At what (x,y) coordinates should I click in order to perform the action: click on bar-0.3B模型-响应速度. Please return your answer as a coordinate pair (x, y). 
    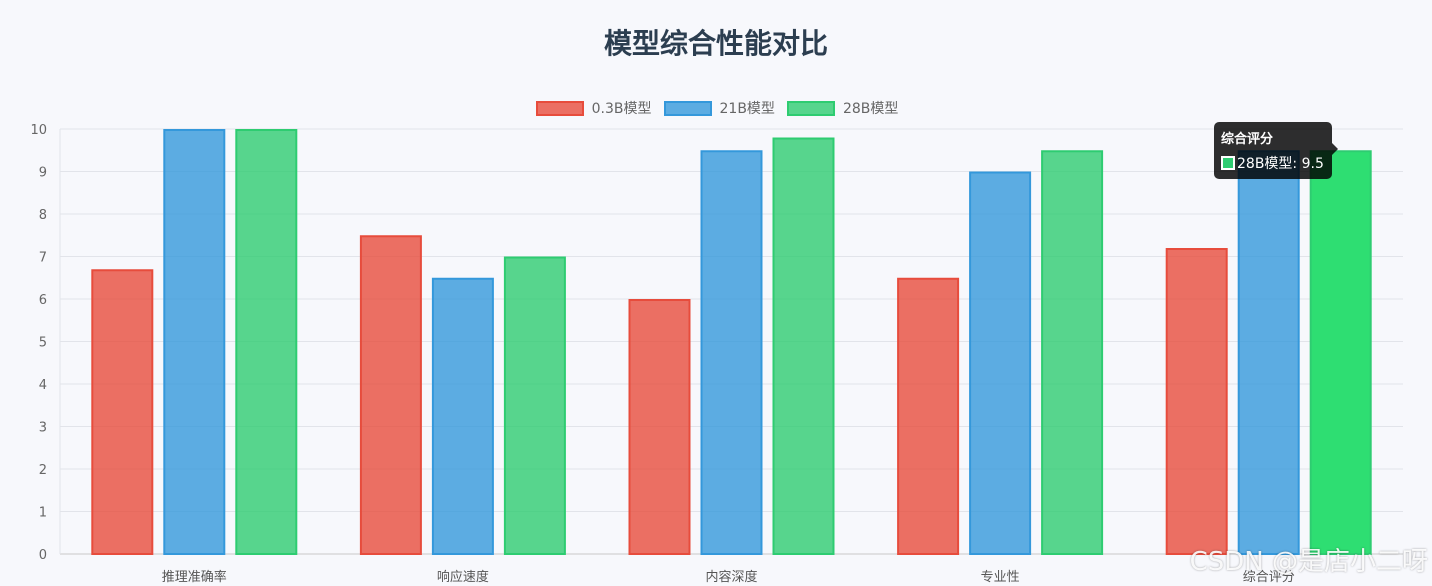
    Looking at the image, I should click on (390, 395).